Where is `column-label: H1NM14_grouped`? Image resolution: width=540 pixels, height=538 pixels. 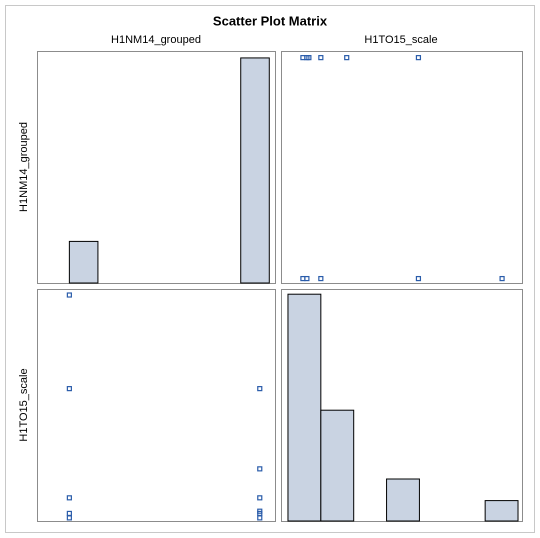 column-label: H1NM14_grouped is located at coordinates (156, 40).